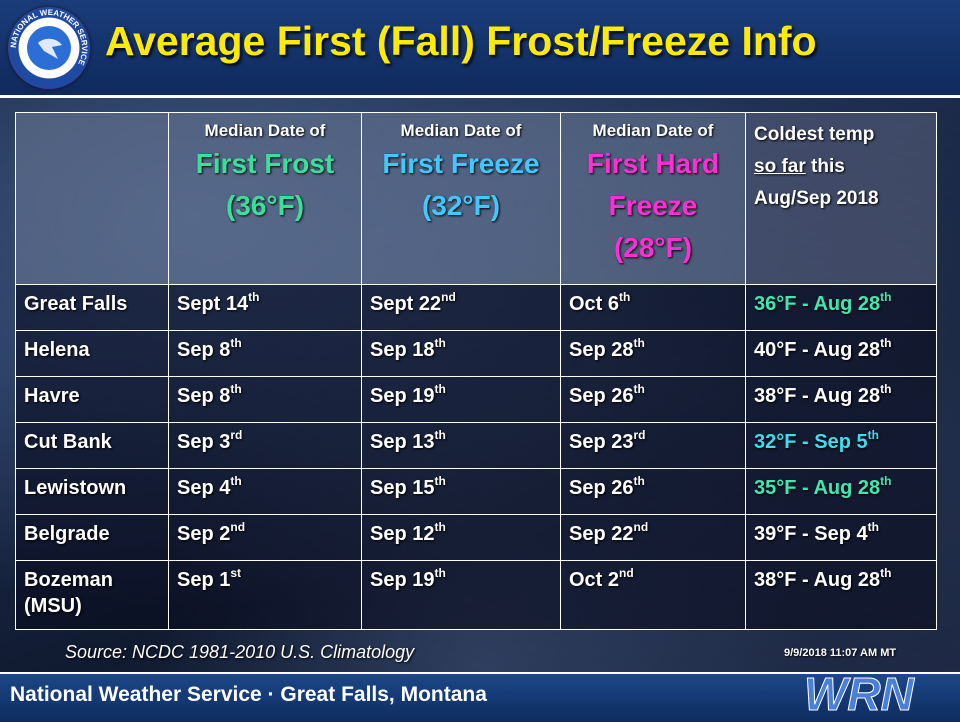  I want to click on source-note: Source: NCDC 1981-2010 U.S. Climatology, so click(240, 652).